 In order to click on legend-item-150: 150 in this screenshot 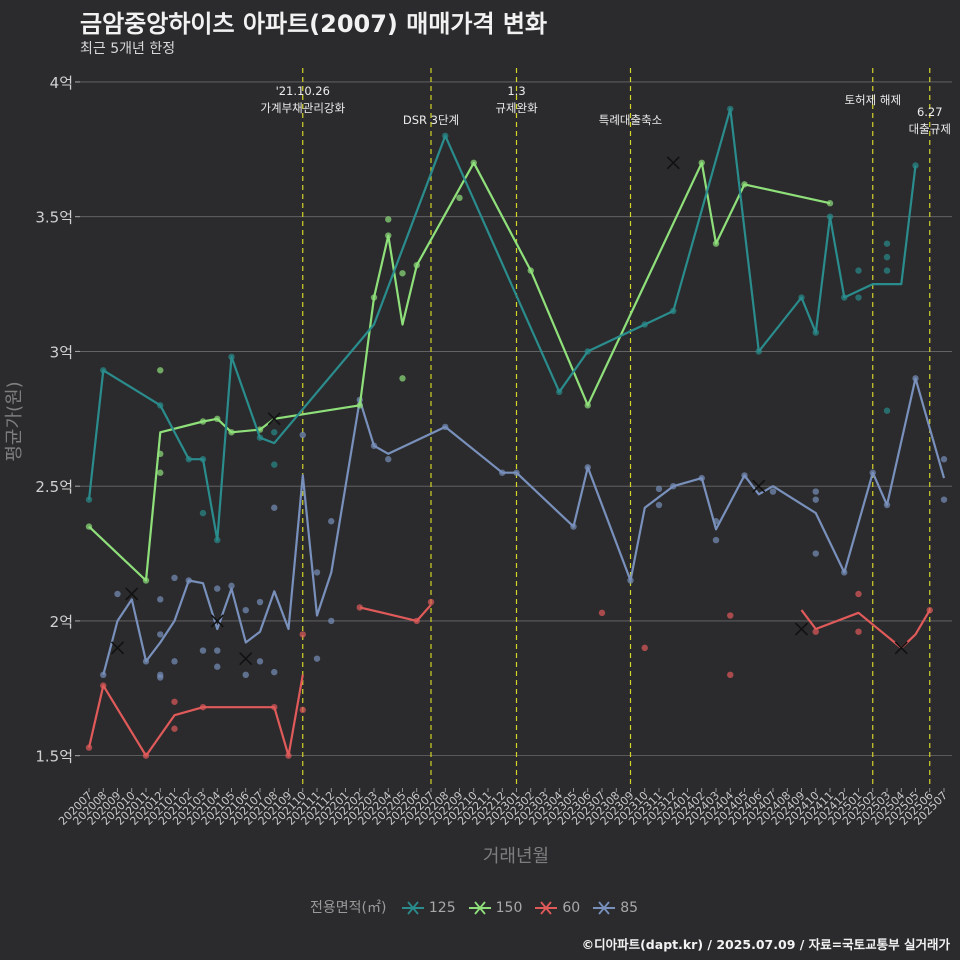, I will do `click(495, 908)`.